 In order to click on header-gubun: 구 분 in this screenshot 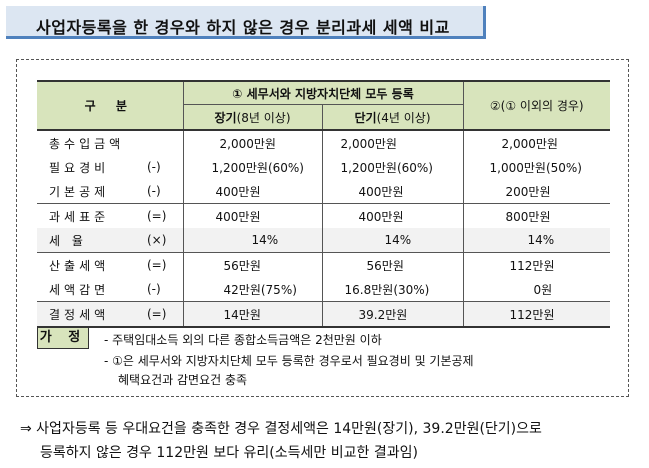, I will do `click(110, 105)`.